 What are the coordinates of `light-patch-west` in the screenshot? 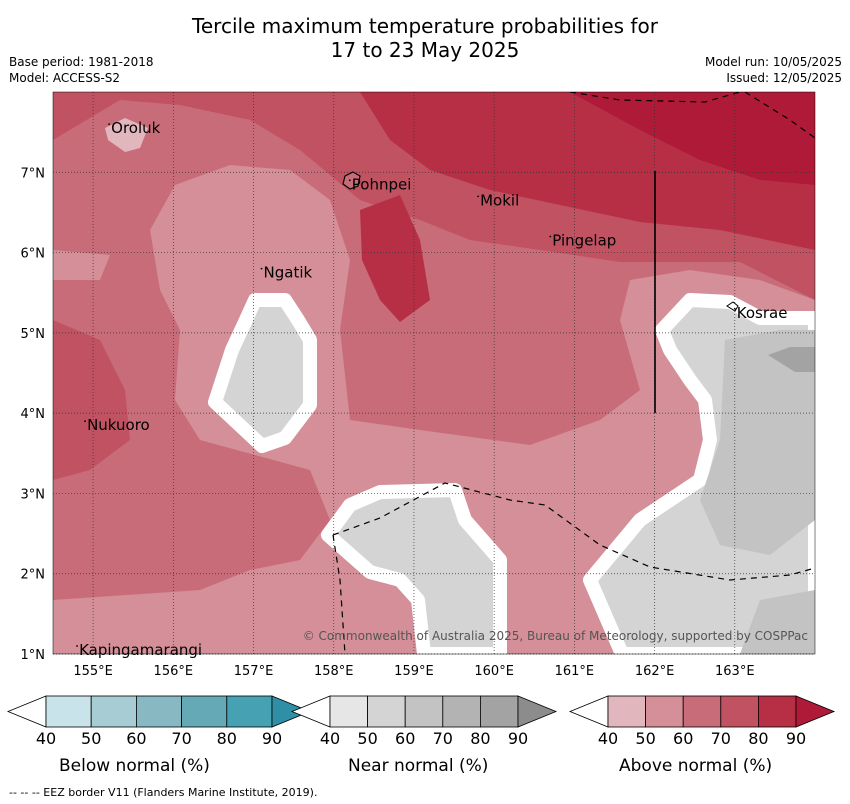 It's located at (81, 265).